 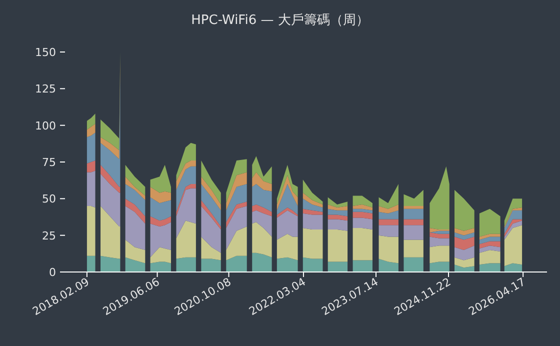 What do you see at coordinates (52, 272) in the screenshot?
I see `y-tick-label: 0` at bounding box center [52, 272].